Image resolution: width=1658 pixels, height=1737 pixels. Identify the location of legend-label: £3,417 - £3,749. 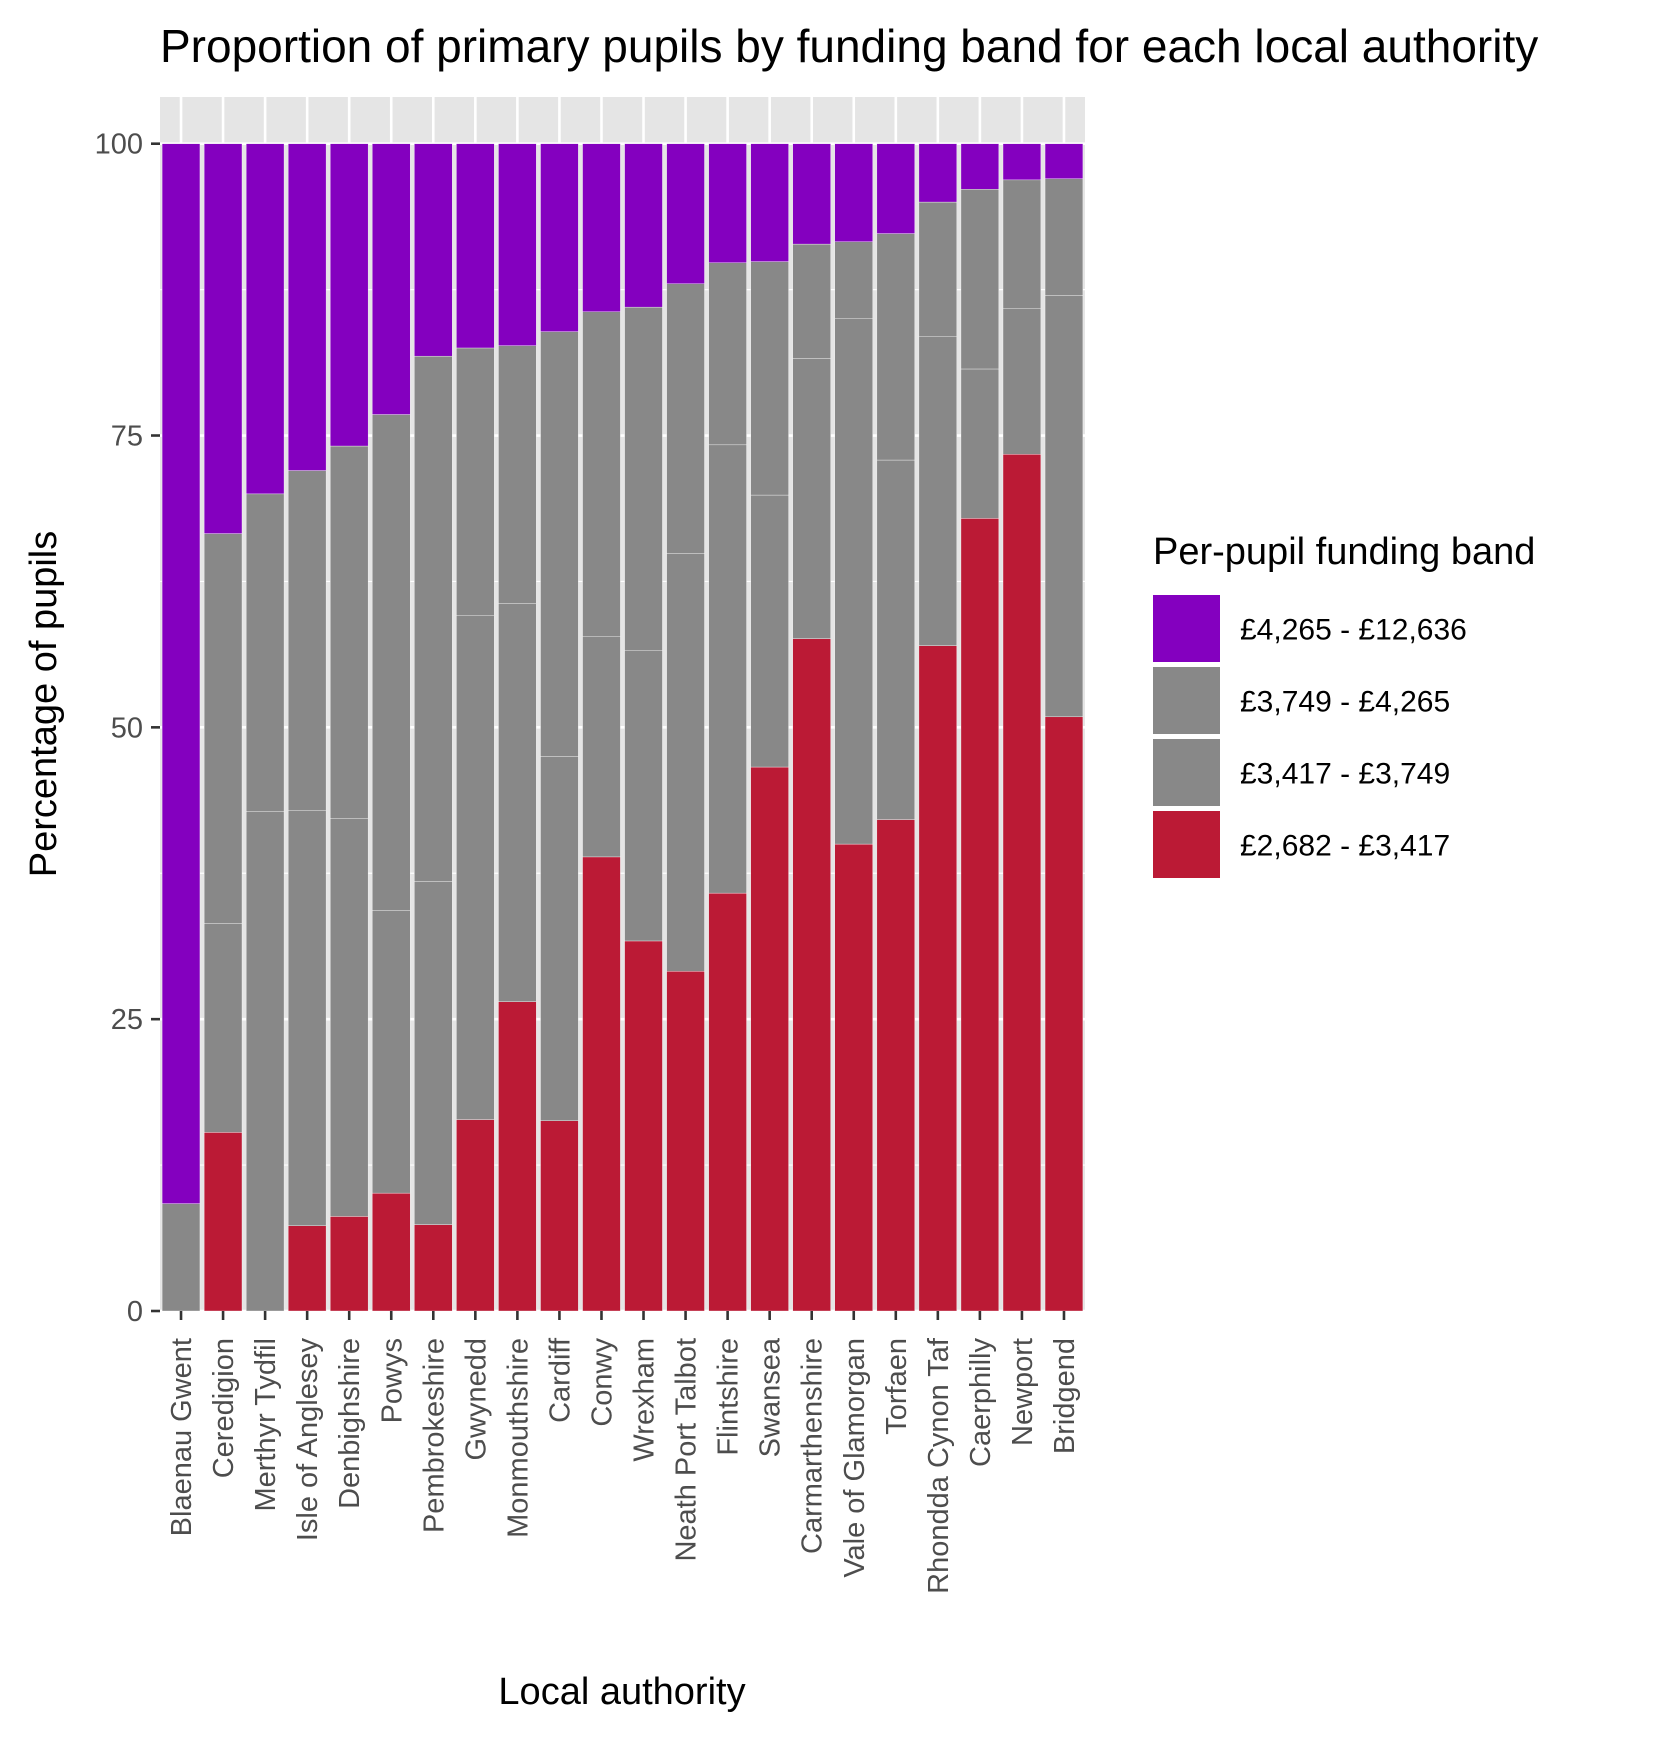
(1345, 774).